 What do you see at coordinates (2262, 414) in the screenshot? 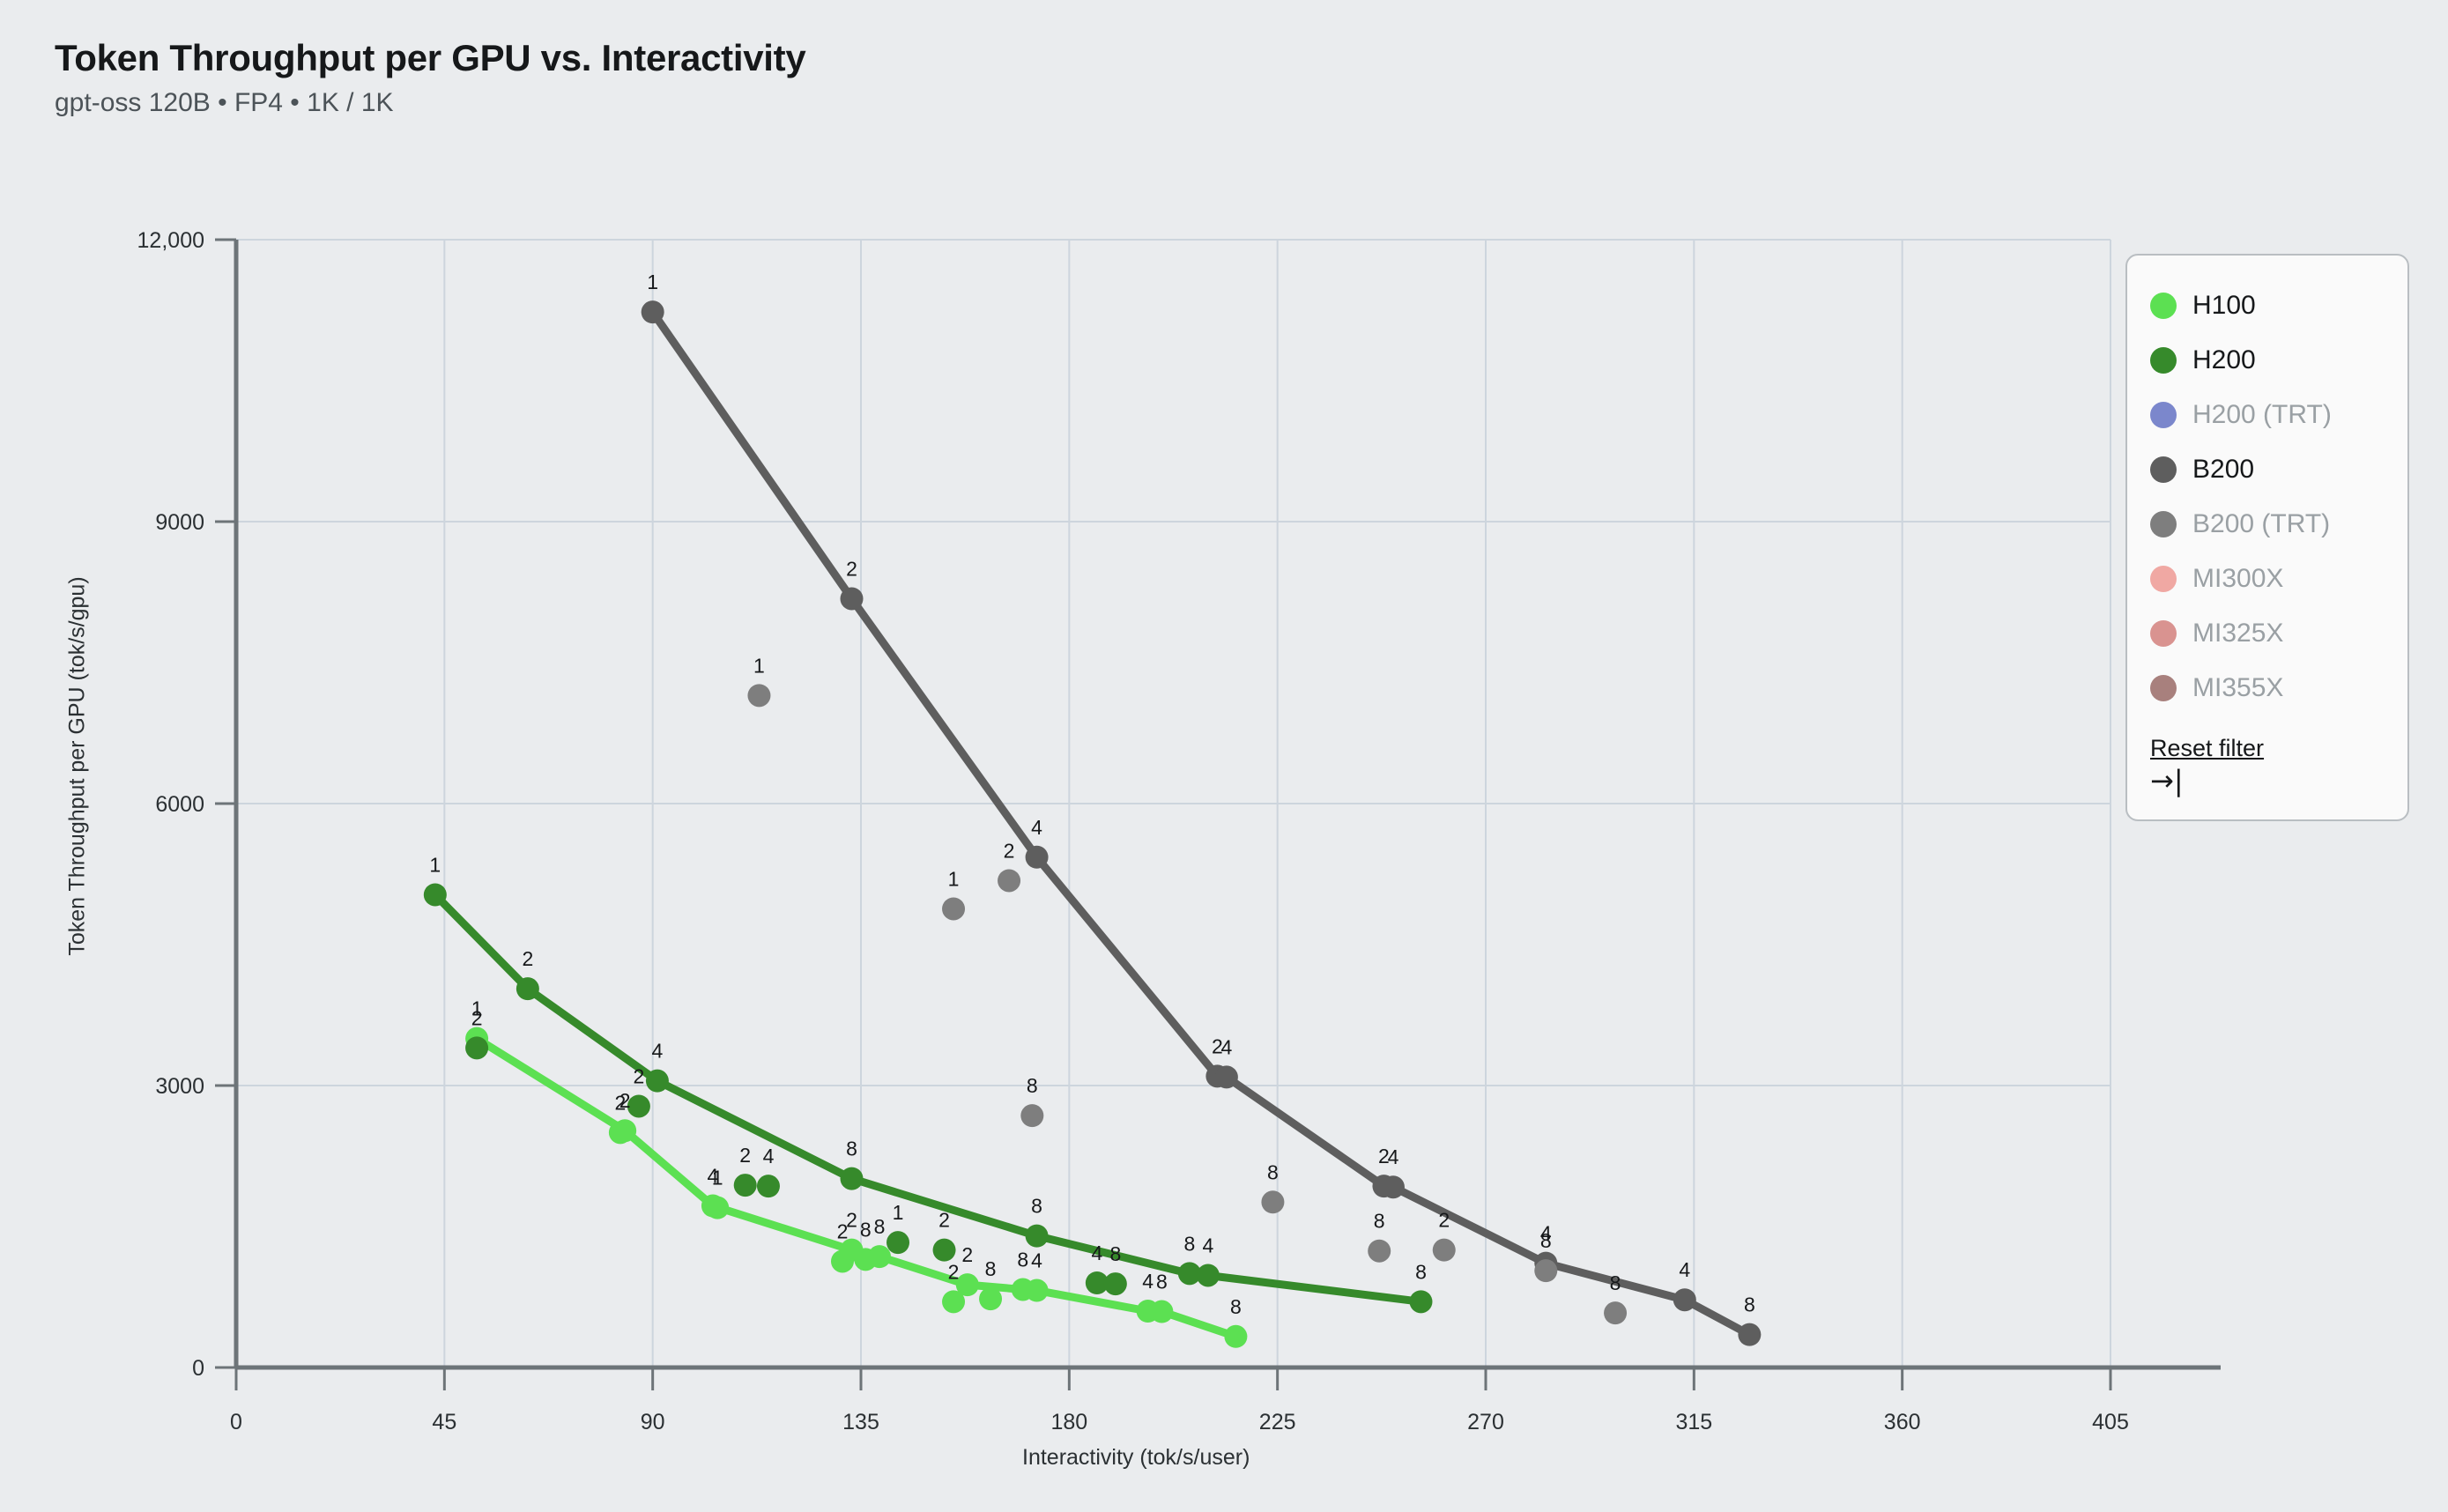
I see `legend-item-label: H200 (TRT)` at bounding box center [2262, 414].